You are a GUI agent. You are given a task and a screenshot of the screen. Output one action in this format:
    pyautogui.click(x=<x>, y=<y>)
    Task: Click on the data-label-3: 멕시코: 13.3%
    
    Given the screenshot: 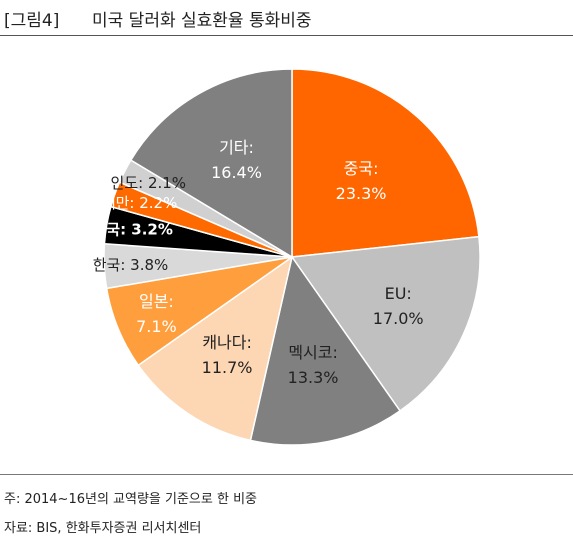 What is the action you would take?
    pyautogui.click(x=313, y=365)
    